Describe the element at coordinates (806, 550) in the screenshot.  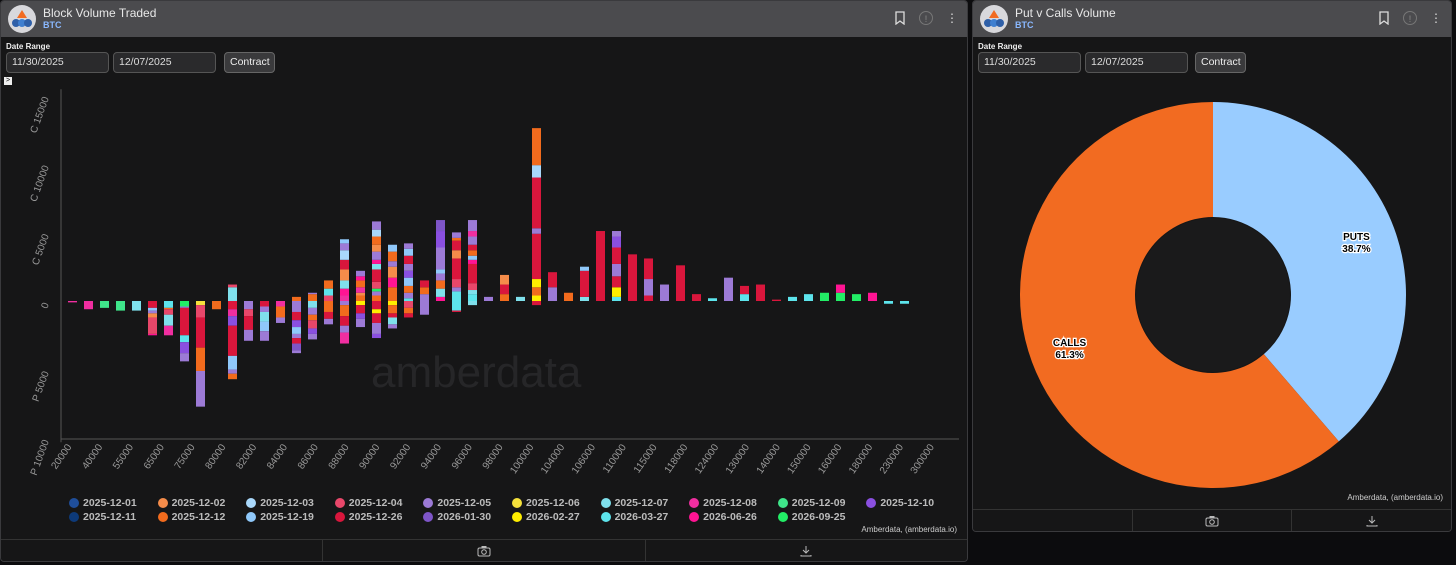
I see `download-button` at that location.